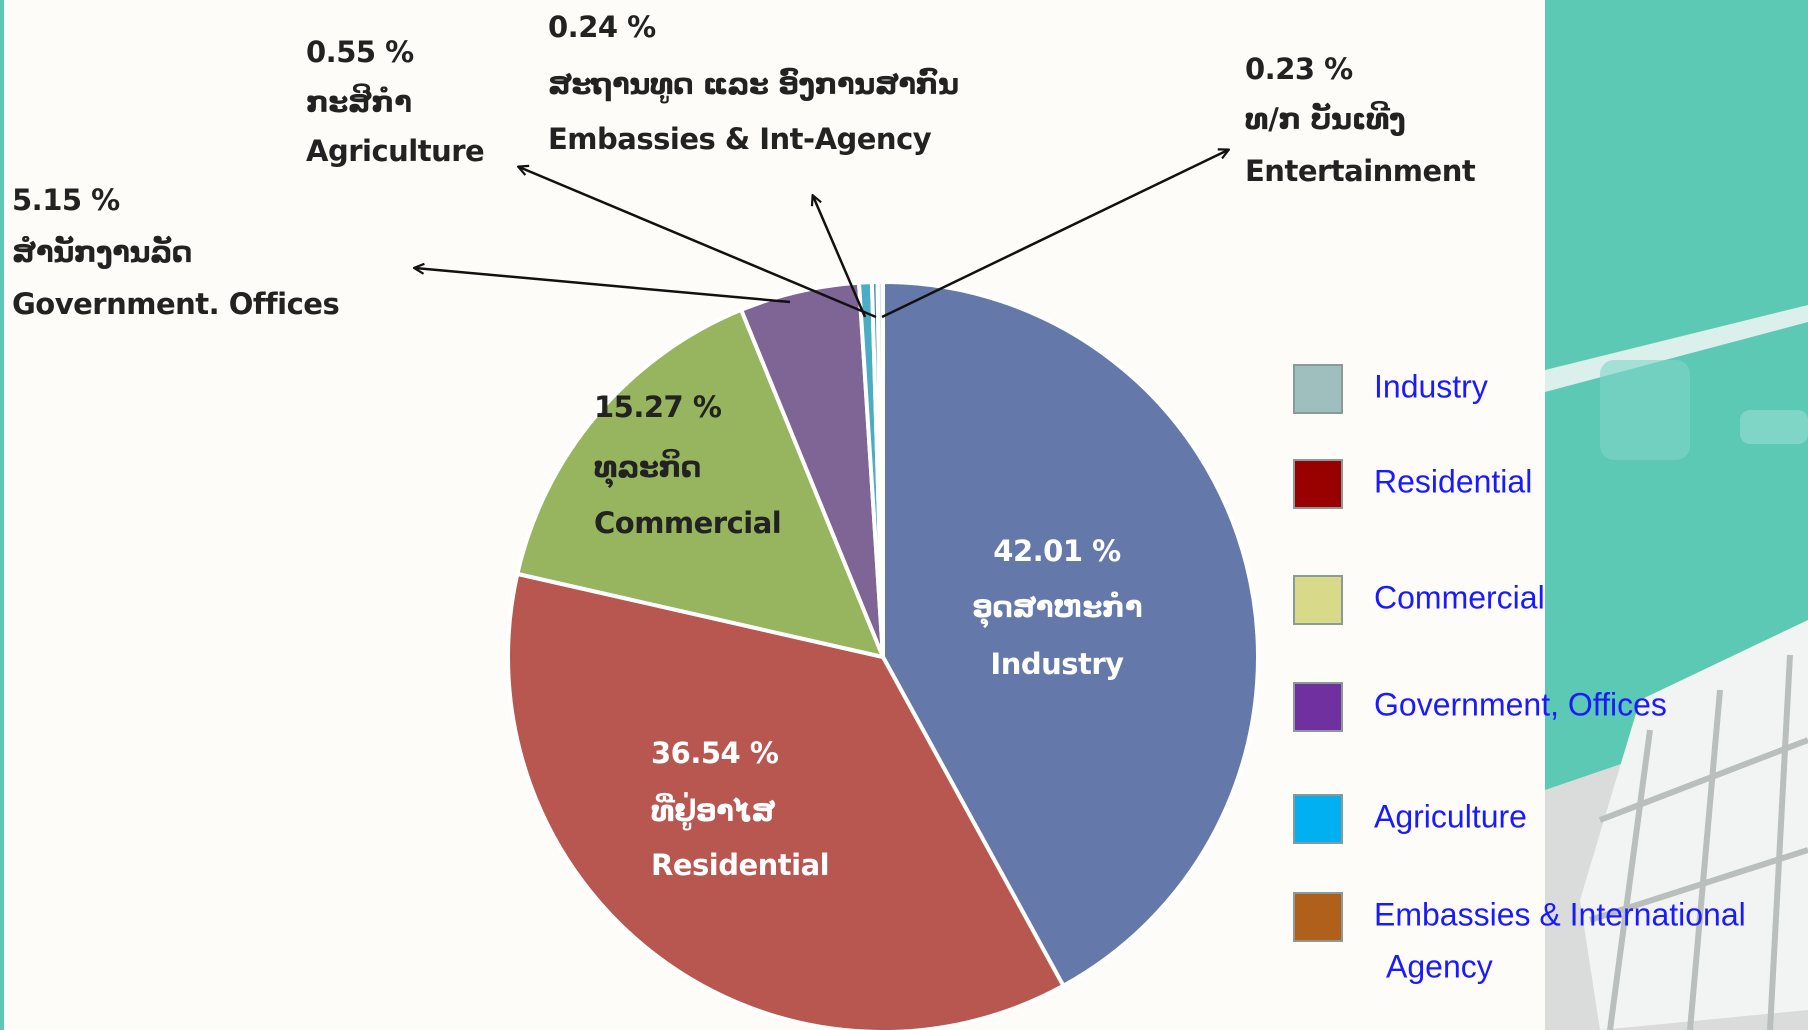  What do you see at coordinates (1360, 171) in the screenshot?
I see `category-label: Entertainment` at bounding box center [1360, 171].